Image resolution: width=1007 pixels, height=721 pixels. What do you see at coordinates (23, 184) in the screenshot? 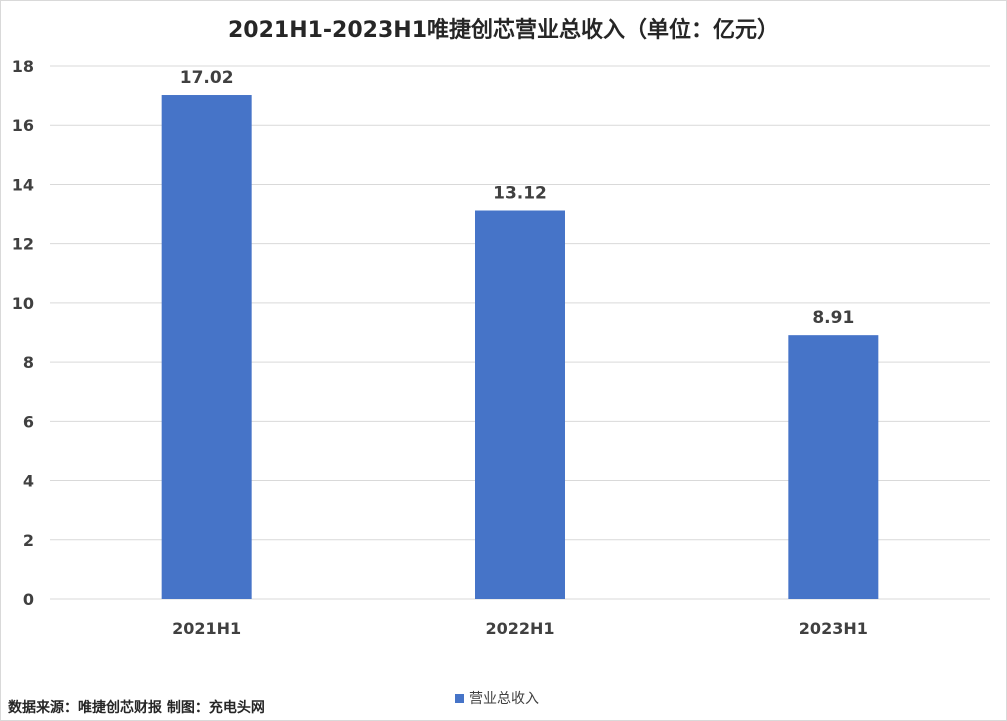
I see `y-tick-label: 14` at bounding box center [23, 184].